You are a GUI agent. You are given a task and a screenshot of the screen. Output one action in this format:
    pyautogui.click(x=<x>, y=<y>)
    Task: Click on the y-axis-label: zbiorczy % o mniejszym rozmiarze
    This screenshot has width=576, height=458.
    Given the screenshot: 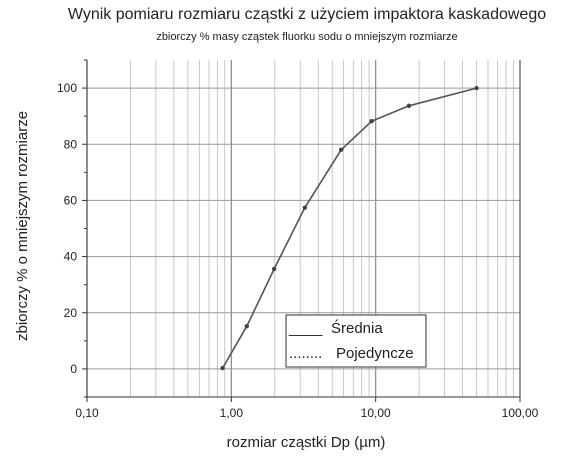 What is the action you would take?
    pyautogui.click(x=22, y=226)
    